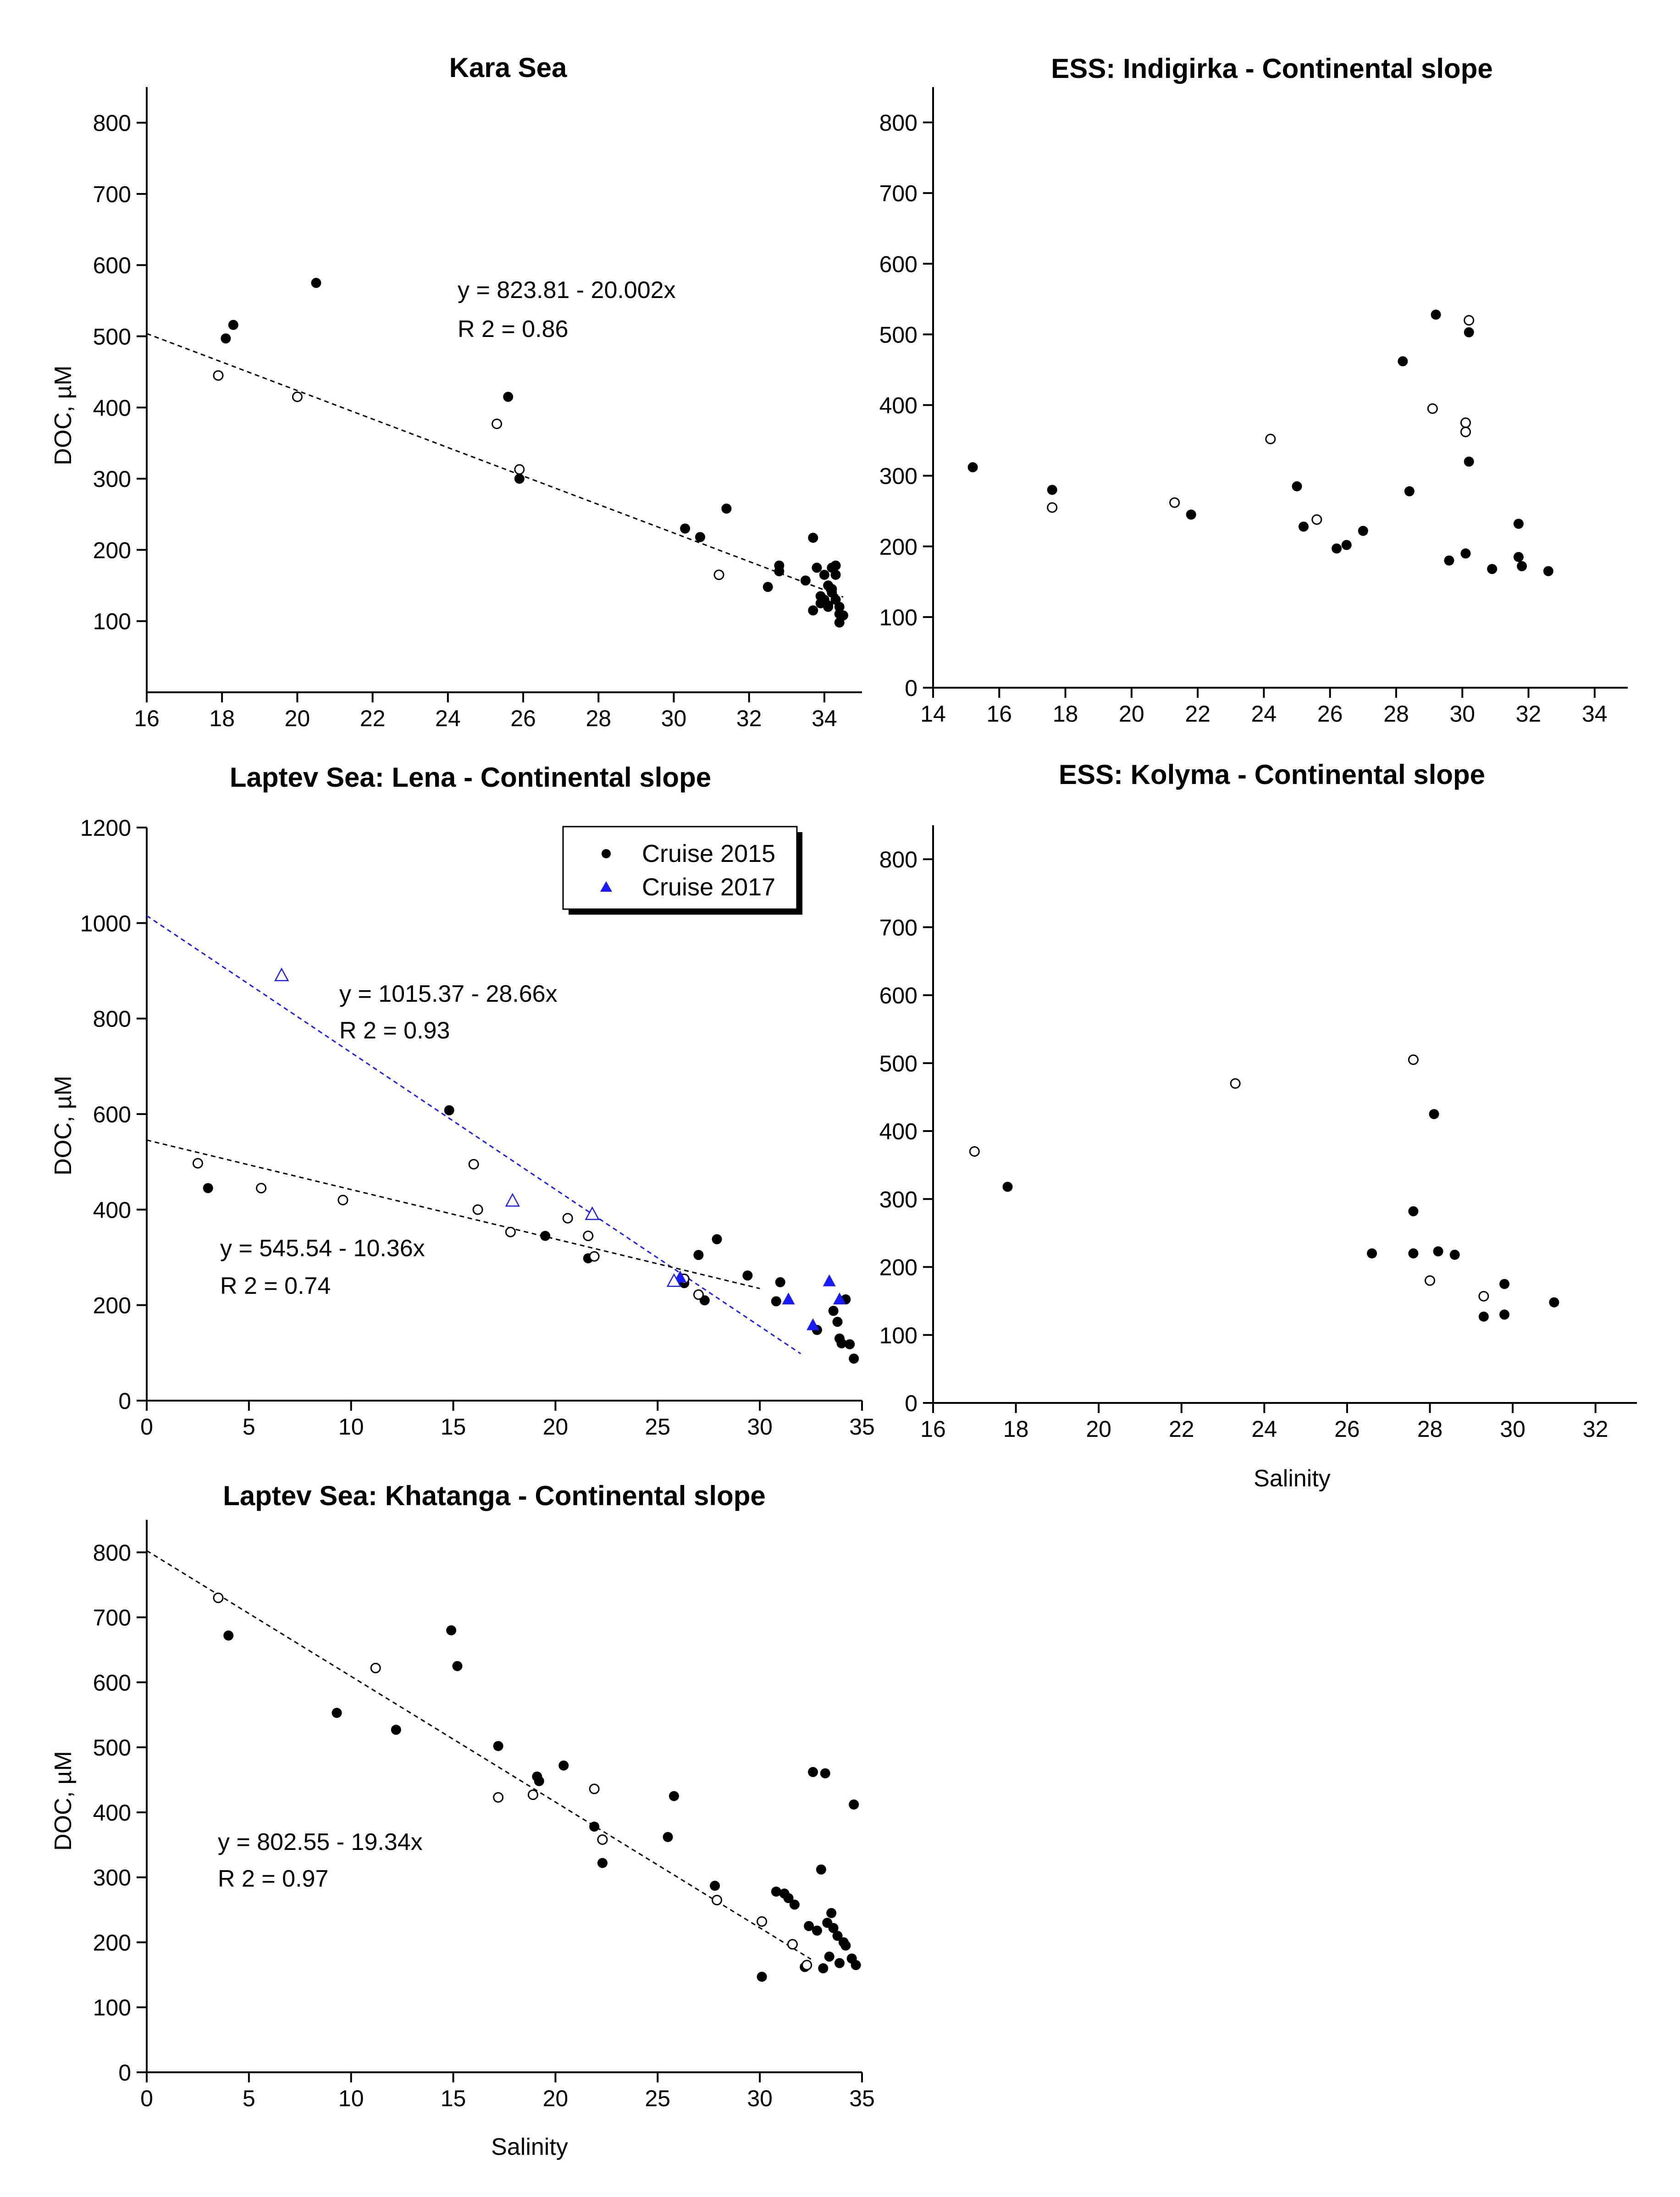 This screenshot has width=1680, height=2197. Describe the element at coordinates (112, 1748) in the screenshot. I see `y-tick-label: 500` at that location.